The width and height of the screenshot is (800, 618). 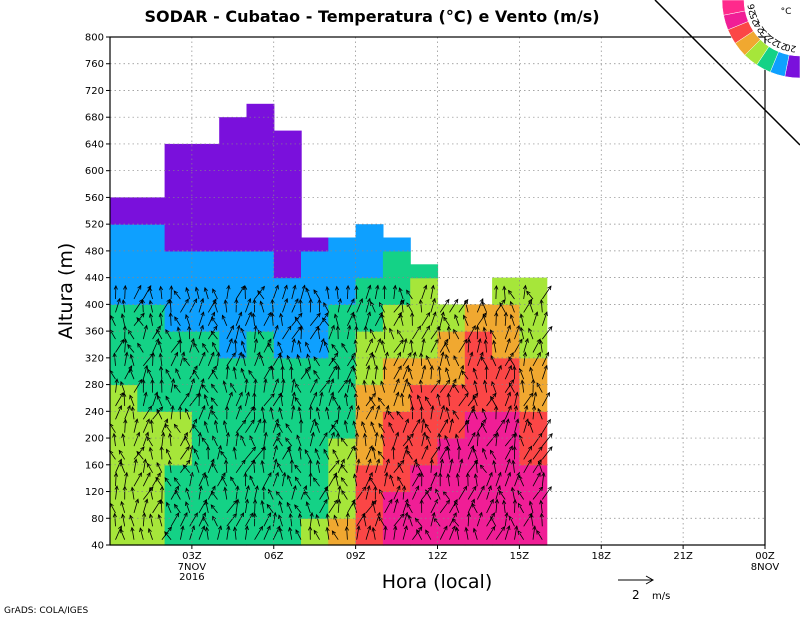 What do you see at coordinates (765, 567) in the screenshot?
I see `x-tick-sublabel: 8NOV` at bounding box center [765, 567].